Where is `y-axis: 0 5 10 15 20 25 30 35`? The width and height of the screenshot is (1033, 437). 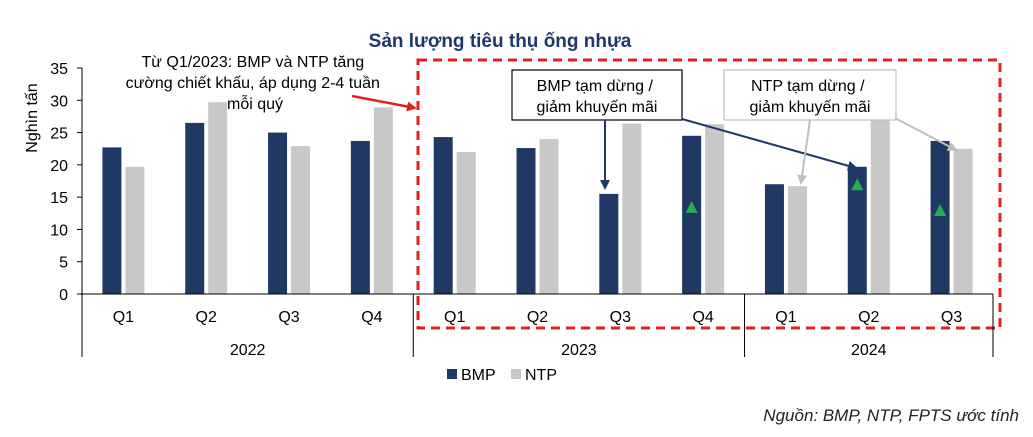
y-axis: 0 5 10 15 20 25 30 35 is located at coordinates (66, 182).